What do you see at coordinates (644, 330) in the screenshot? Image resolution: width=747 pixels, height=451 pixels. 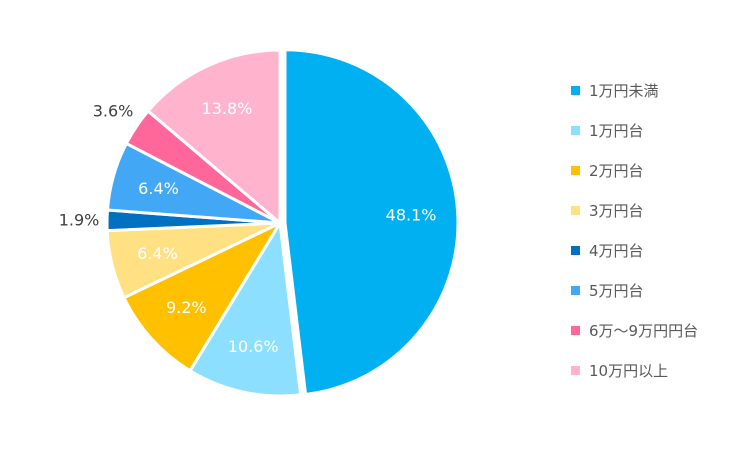 I see `legend-label: 6万～9万円円台` at bounding box center [644, 330].